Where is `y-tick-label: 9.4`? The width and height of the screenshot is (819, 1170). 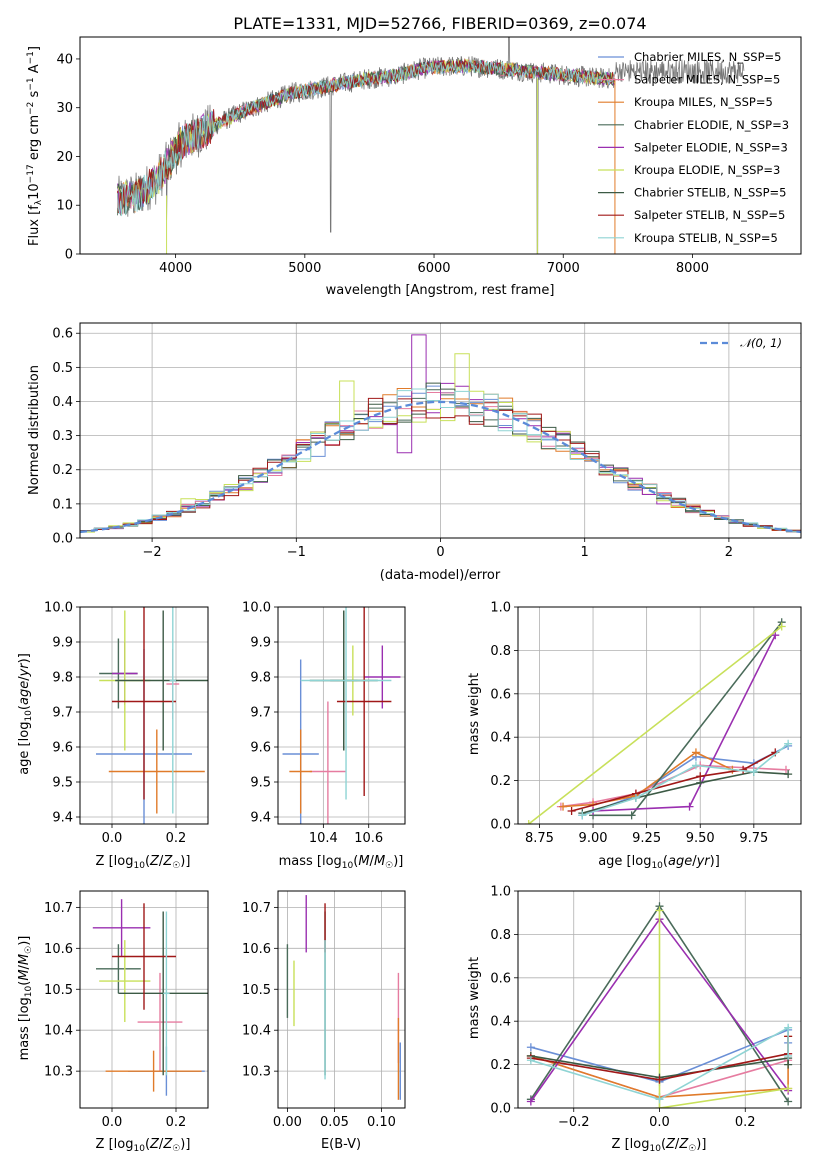 y-tick-label: 9.4 is located at coordinates (62, 818).